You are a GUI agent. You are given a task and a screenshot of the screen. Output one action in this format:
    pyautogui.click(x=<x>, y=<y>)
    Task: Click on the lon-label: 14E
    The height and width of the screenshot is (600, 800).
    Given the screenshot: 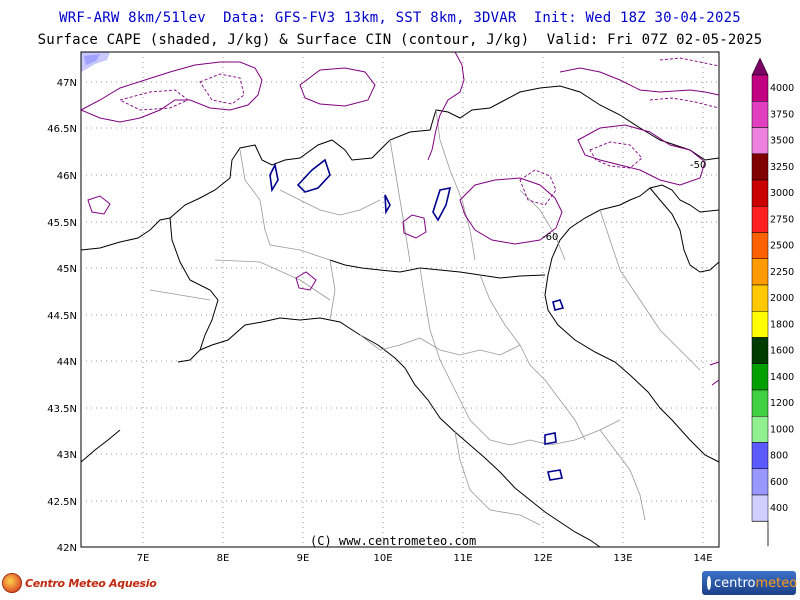 What is the action you would take?
    pyautogui.click(x=702, y=558)
    